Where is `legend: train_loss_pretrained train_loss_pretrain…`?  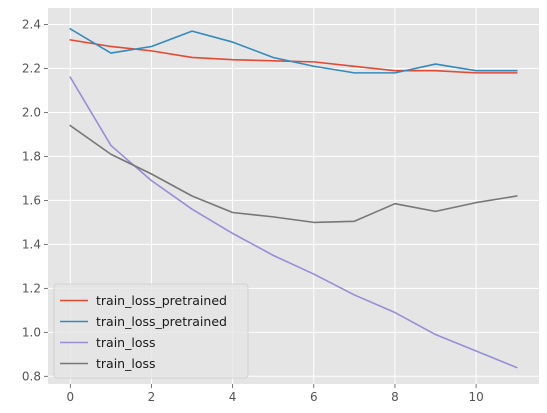
legend: train_loss_pretrained train_loss_pretrain… is located at coordinates (151, 331).